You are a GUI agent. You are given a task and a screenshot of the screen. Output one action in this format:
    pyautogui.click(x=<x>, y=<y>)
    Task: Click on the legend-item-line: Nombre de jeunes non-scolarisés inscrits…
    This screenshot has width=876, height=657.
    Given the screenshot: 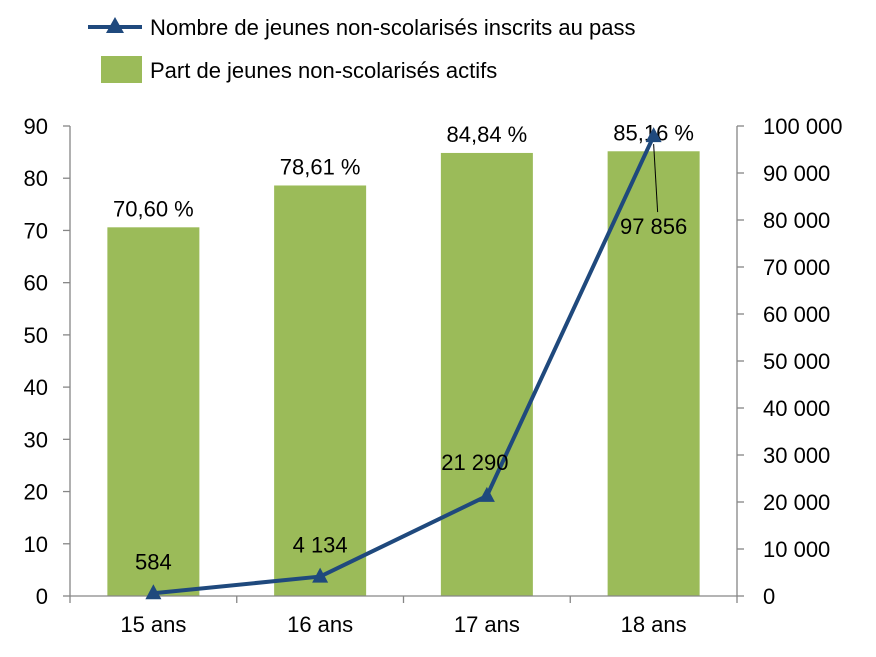 What is the action you would take?
    pyautogui.click(x=361, y=27)
    